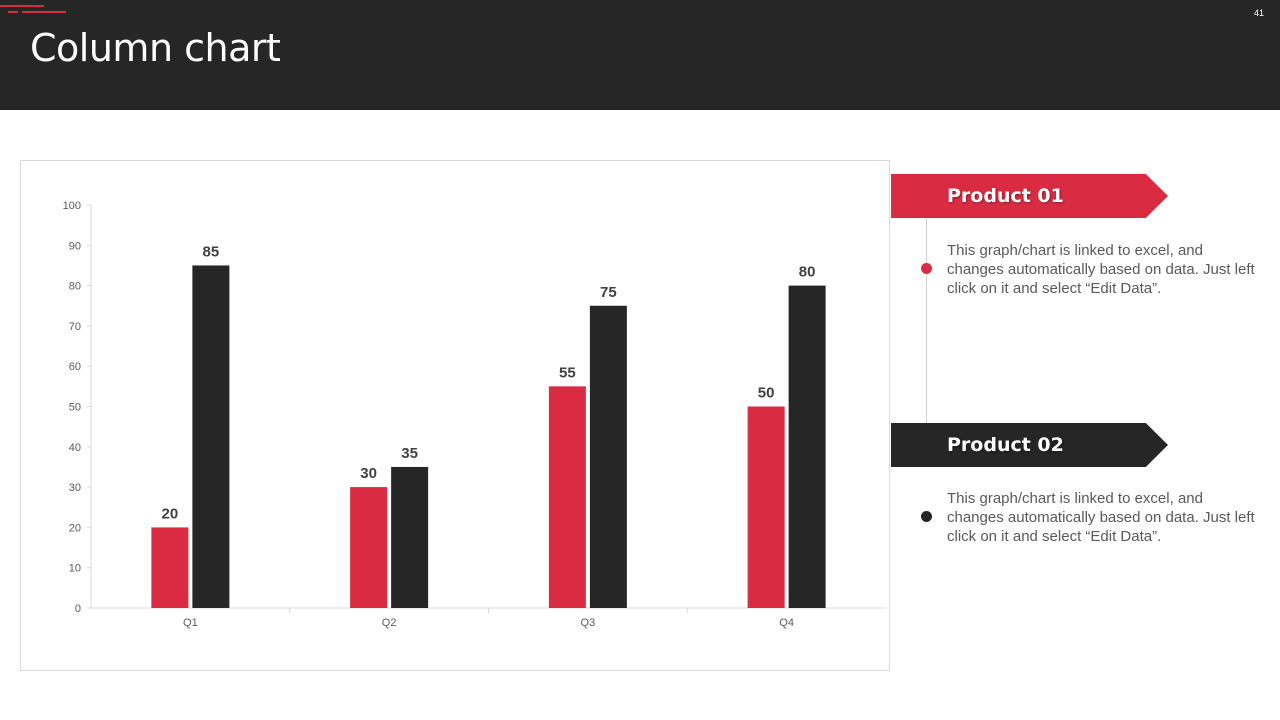 This screenshot has width=1280, height=720. Describe the element at coordinates (807, 272) in the screenshot. I see `data-label: 80` at that location.